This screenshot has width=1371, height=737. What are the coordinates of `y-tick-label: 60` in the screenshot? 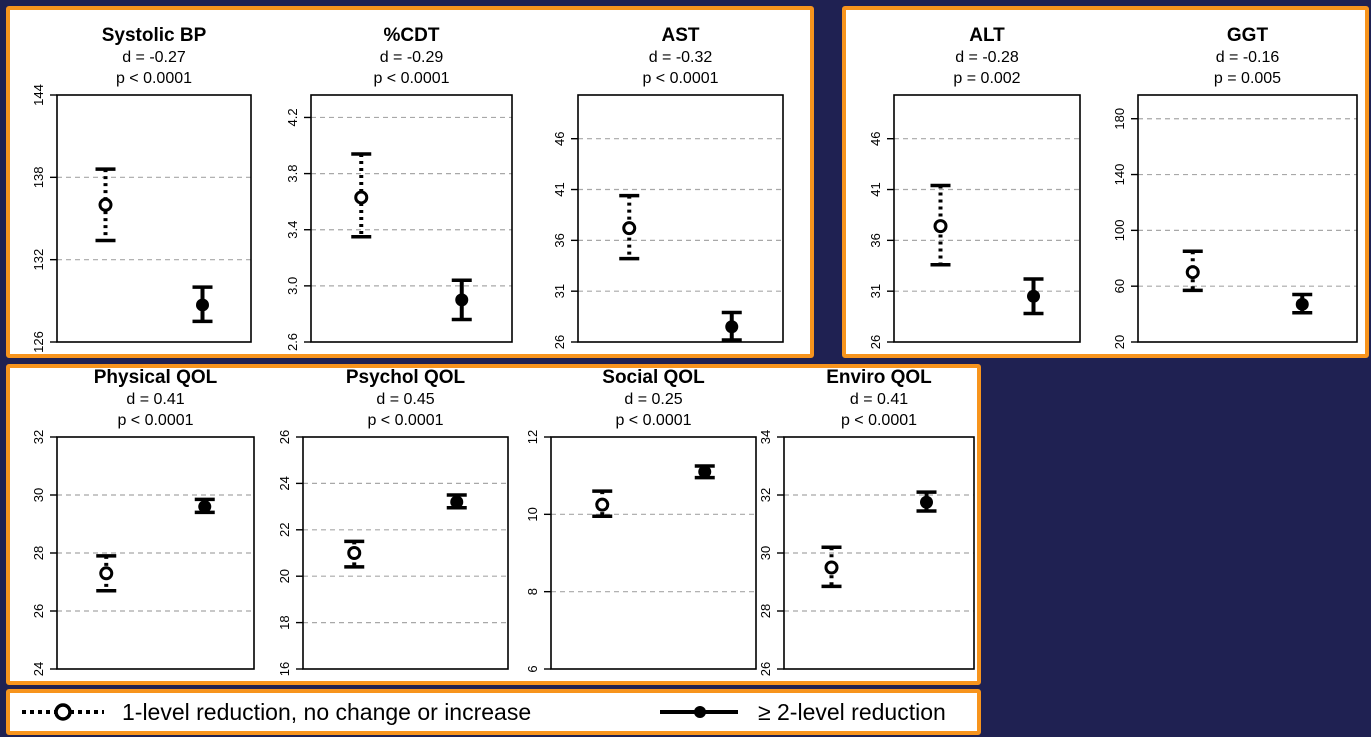 It's located at (1119, 286).